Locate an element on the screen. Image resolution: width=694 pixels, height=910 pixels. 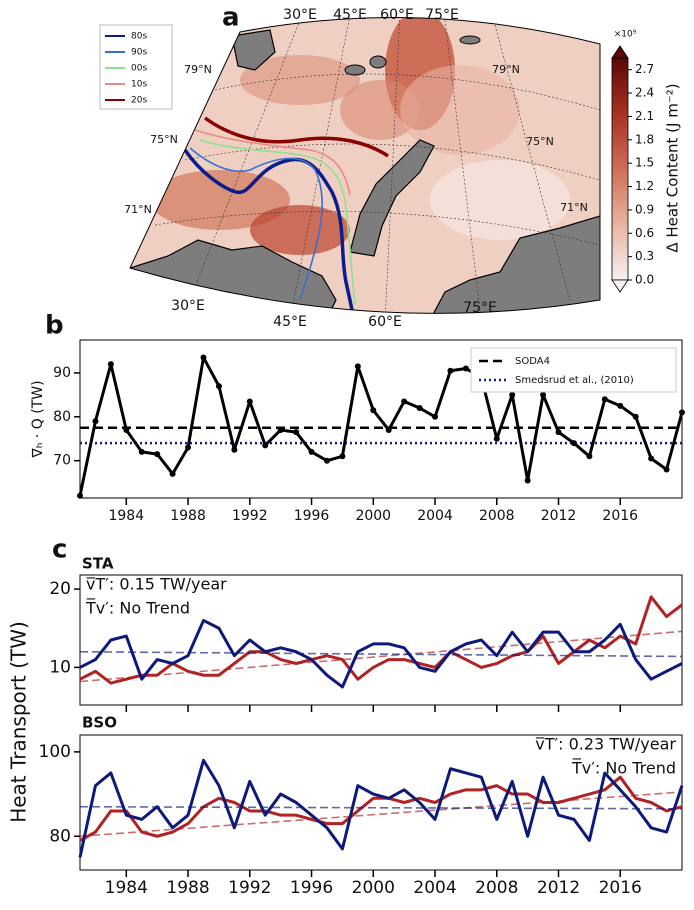
panel-letter: b is located at coordinates (54, 326).